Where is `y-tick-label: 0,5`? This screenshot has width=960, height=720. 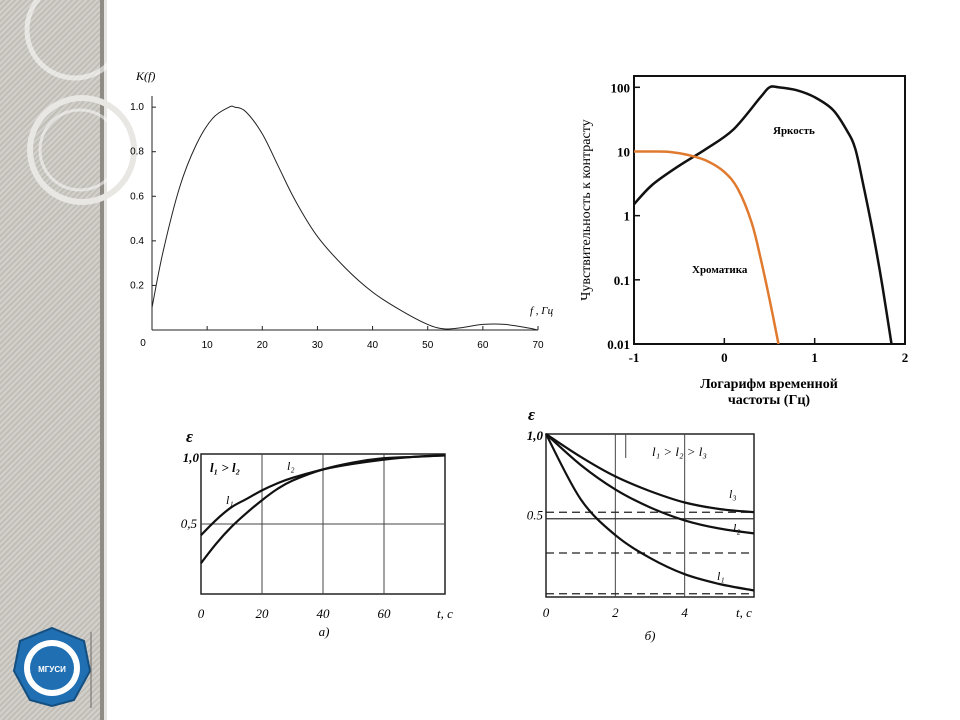
y-tick-label: 0,5 is located at coordinates (189, 523).